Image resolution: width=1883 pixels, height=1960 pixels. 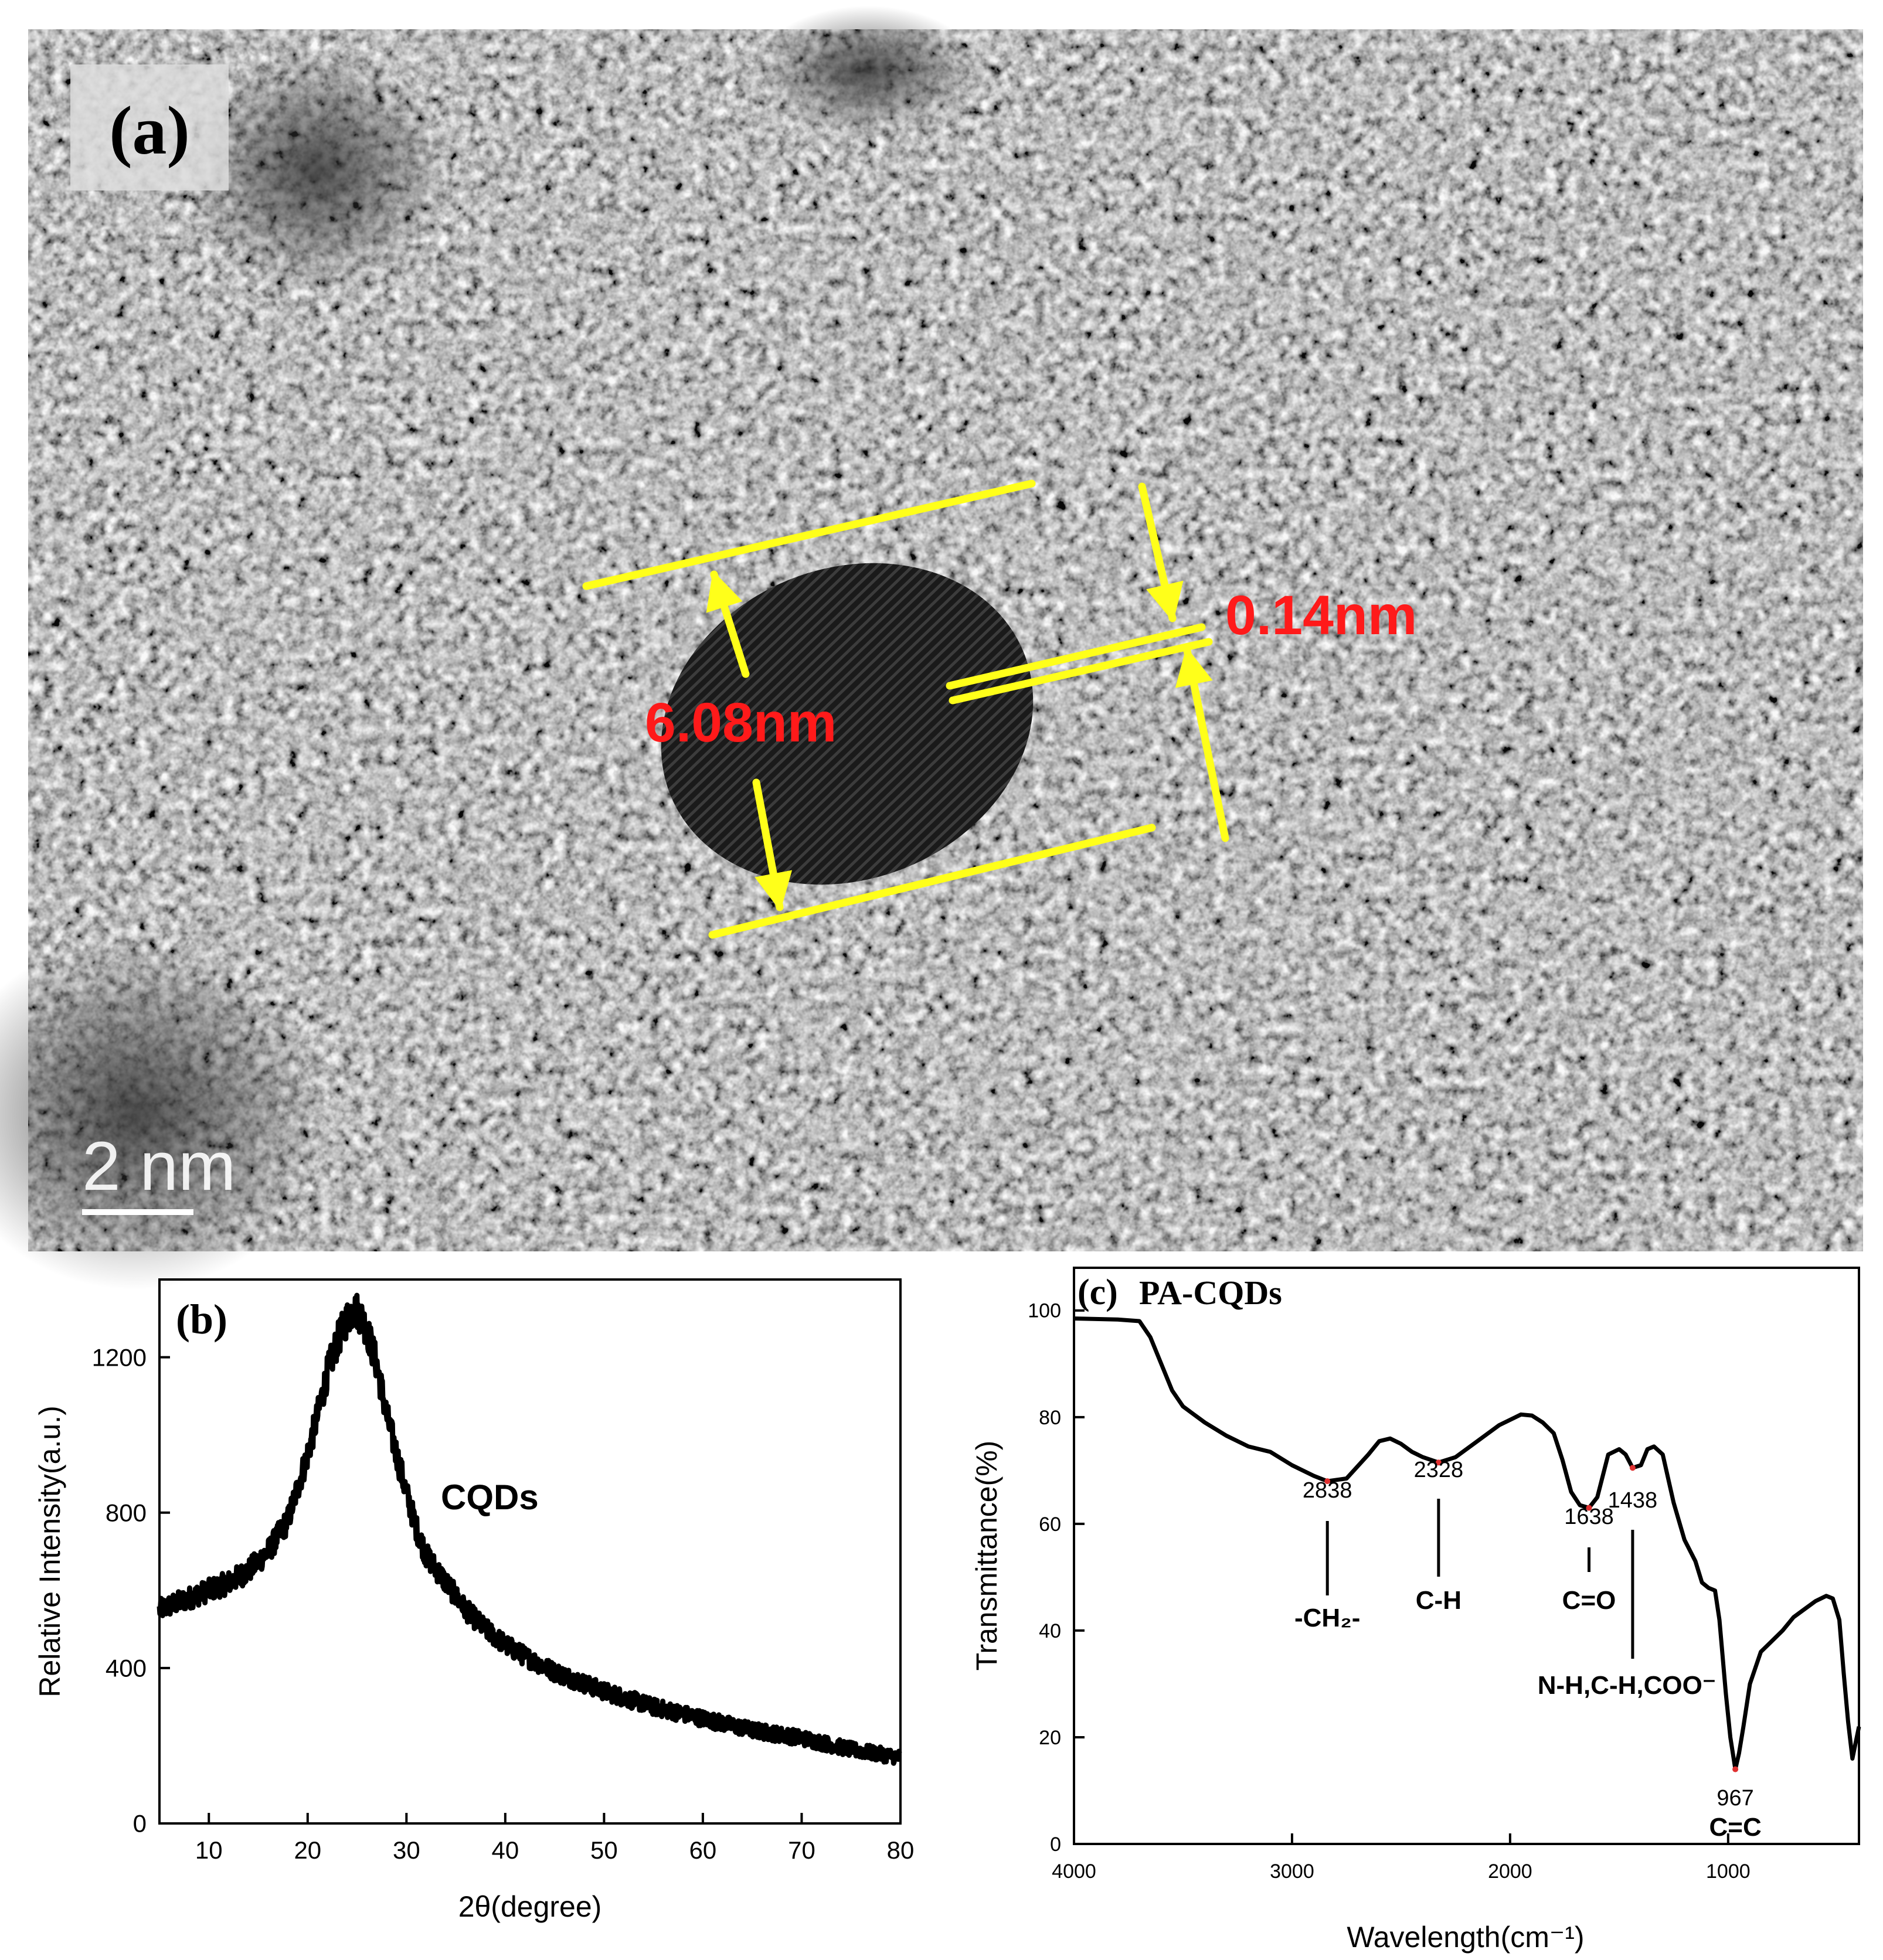 I want to click on panel-c-y-tick-label: 60, so click(x=1050, y=1524).